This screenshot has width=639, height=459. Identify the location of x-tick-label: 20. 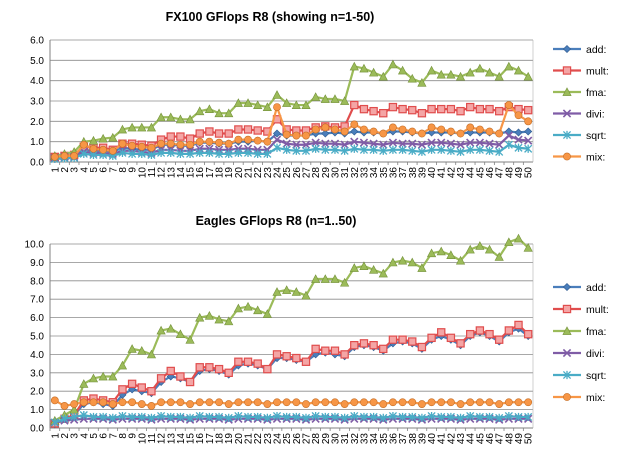
(239, 439).